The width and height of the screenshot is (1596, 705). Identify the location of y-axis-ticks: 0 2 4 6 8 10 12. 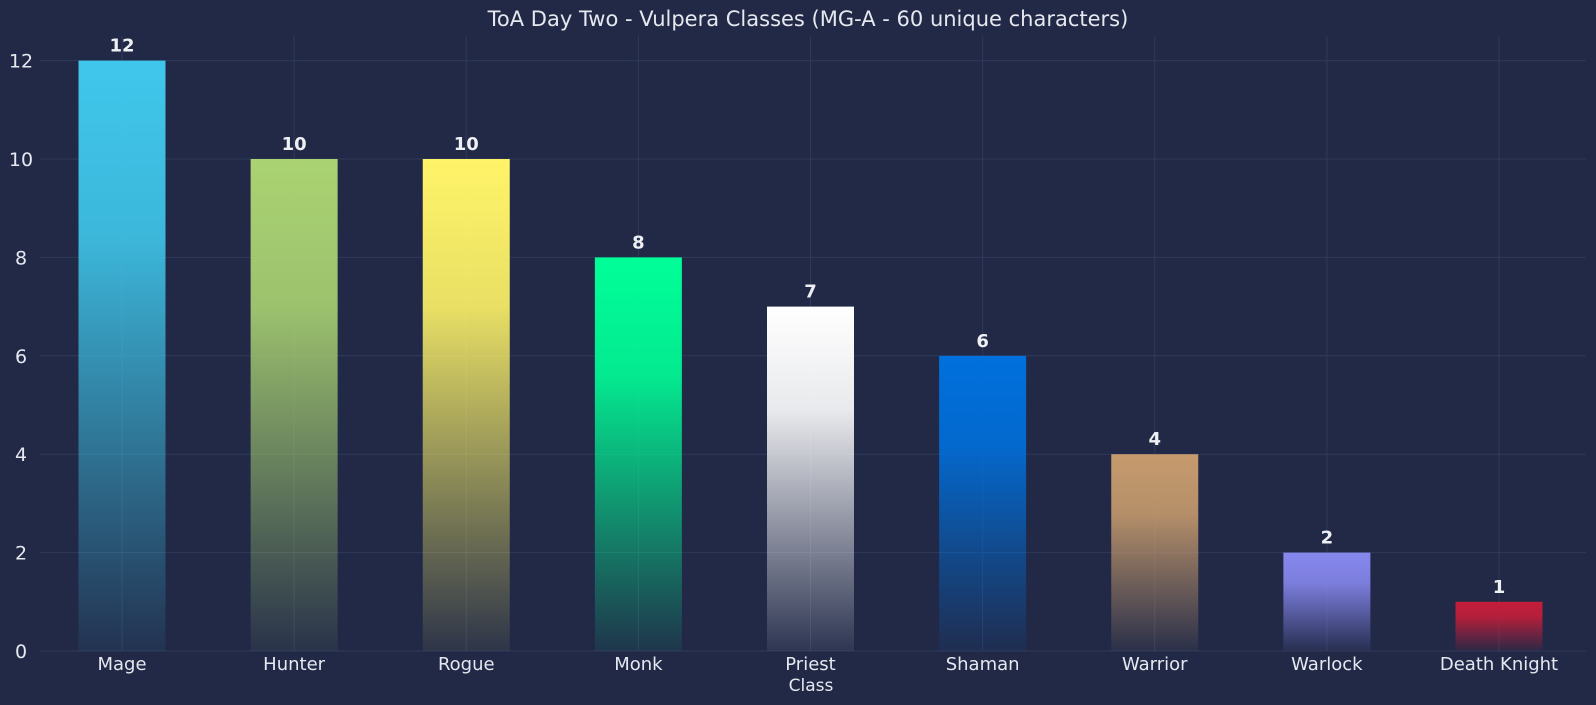
(21, 357).